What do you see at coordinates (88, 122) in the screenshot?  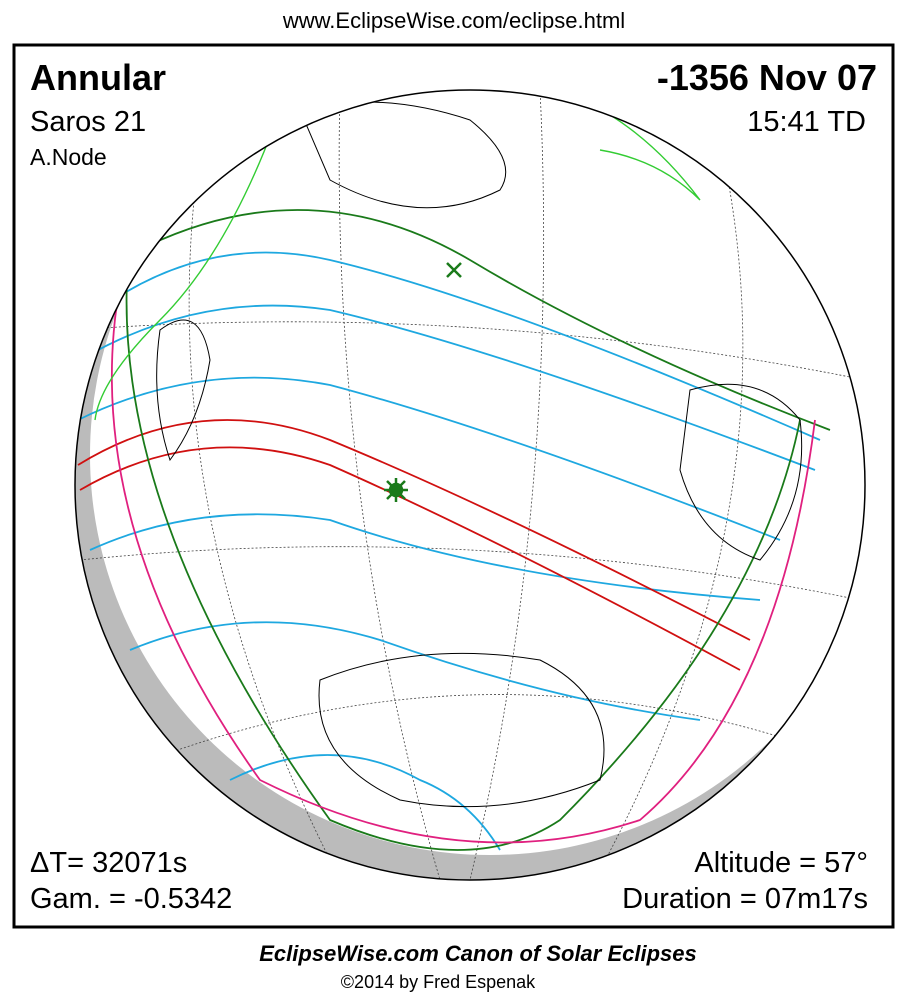 I see `saros: Saros 21` at bounding box center [88, 122].